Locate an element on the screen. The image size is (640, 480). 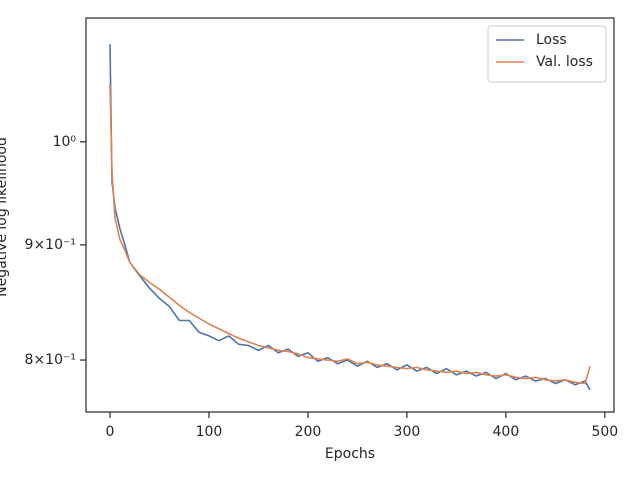
x-tick-label: 200 is located at coordinates (308, 432).